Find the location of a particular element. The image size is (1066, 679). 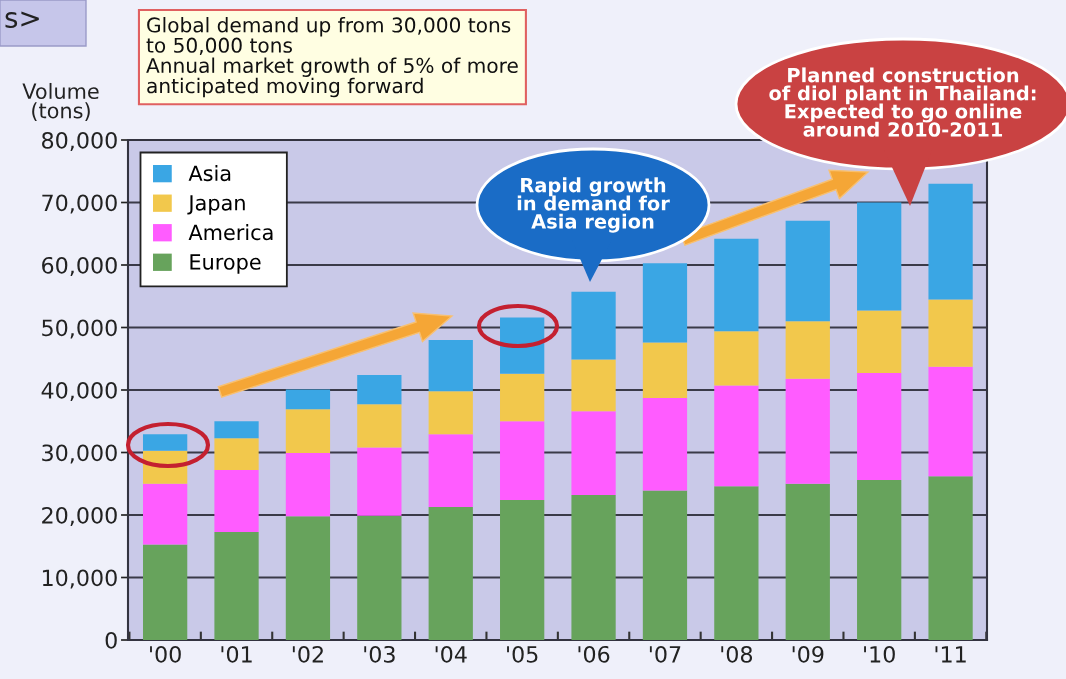

text: Global demand up from 30,000 tons to 50,000 tons Annual market growth of 5% of more anticipated moving forward is located at coordinates (332, 57).